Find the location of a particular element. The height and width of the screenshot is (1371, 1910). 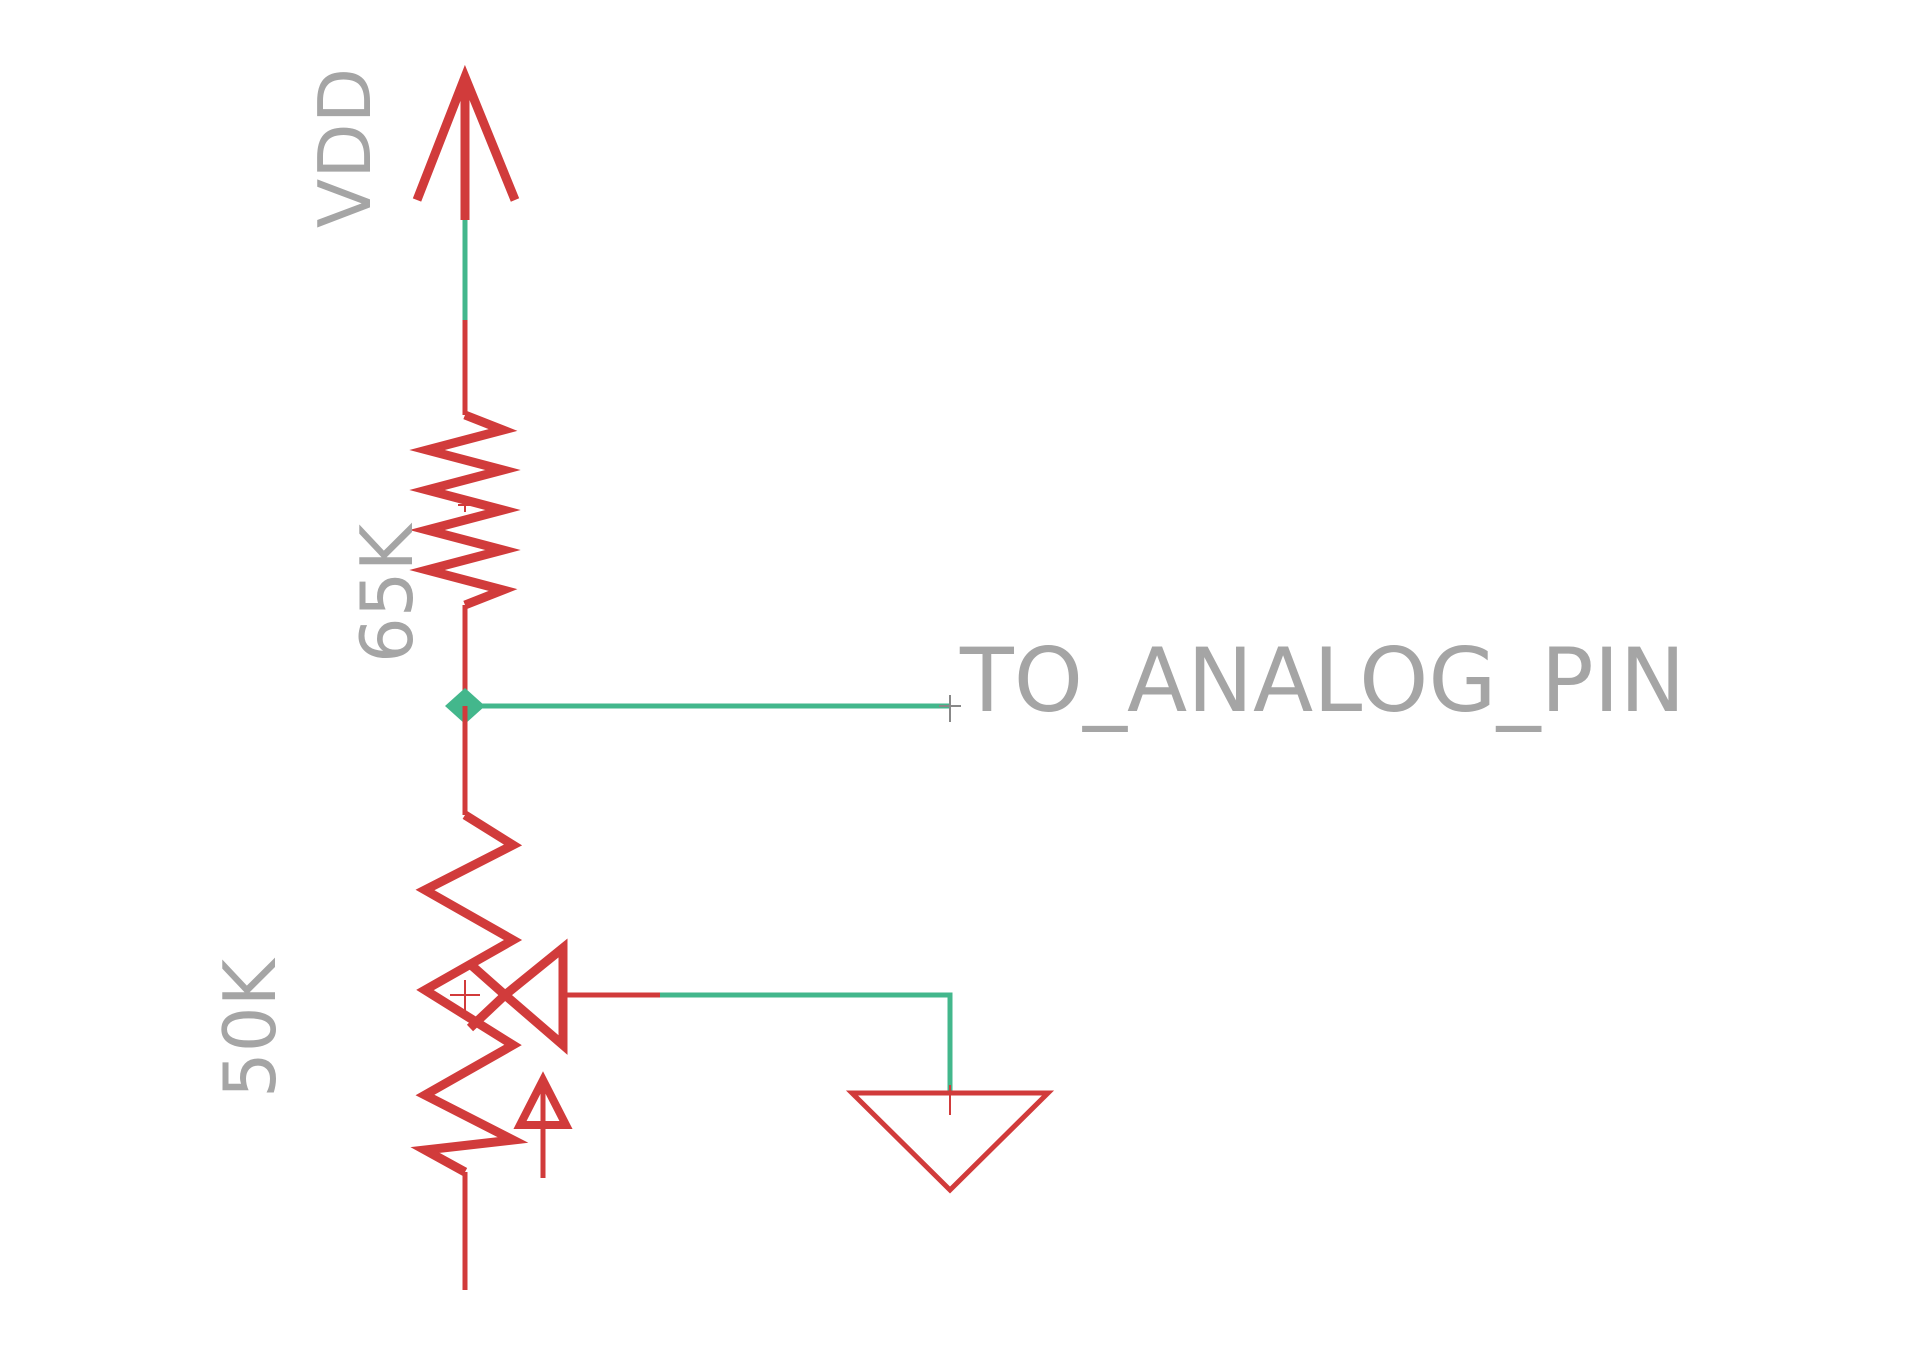

resistor-65k-icon is located at coordinates (465, 510).